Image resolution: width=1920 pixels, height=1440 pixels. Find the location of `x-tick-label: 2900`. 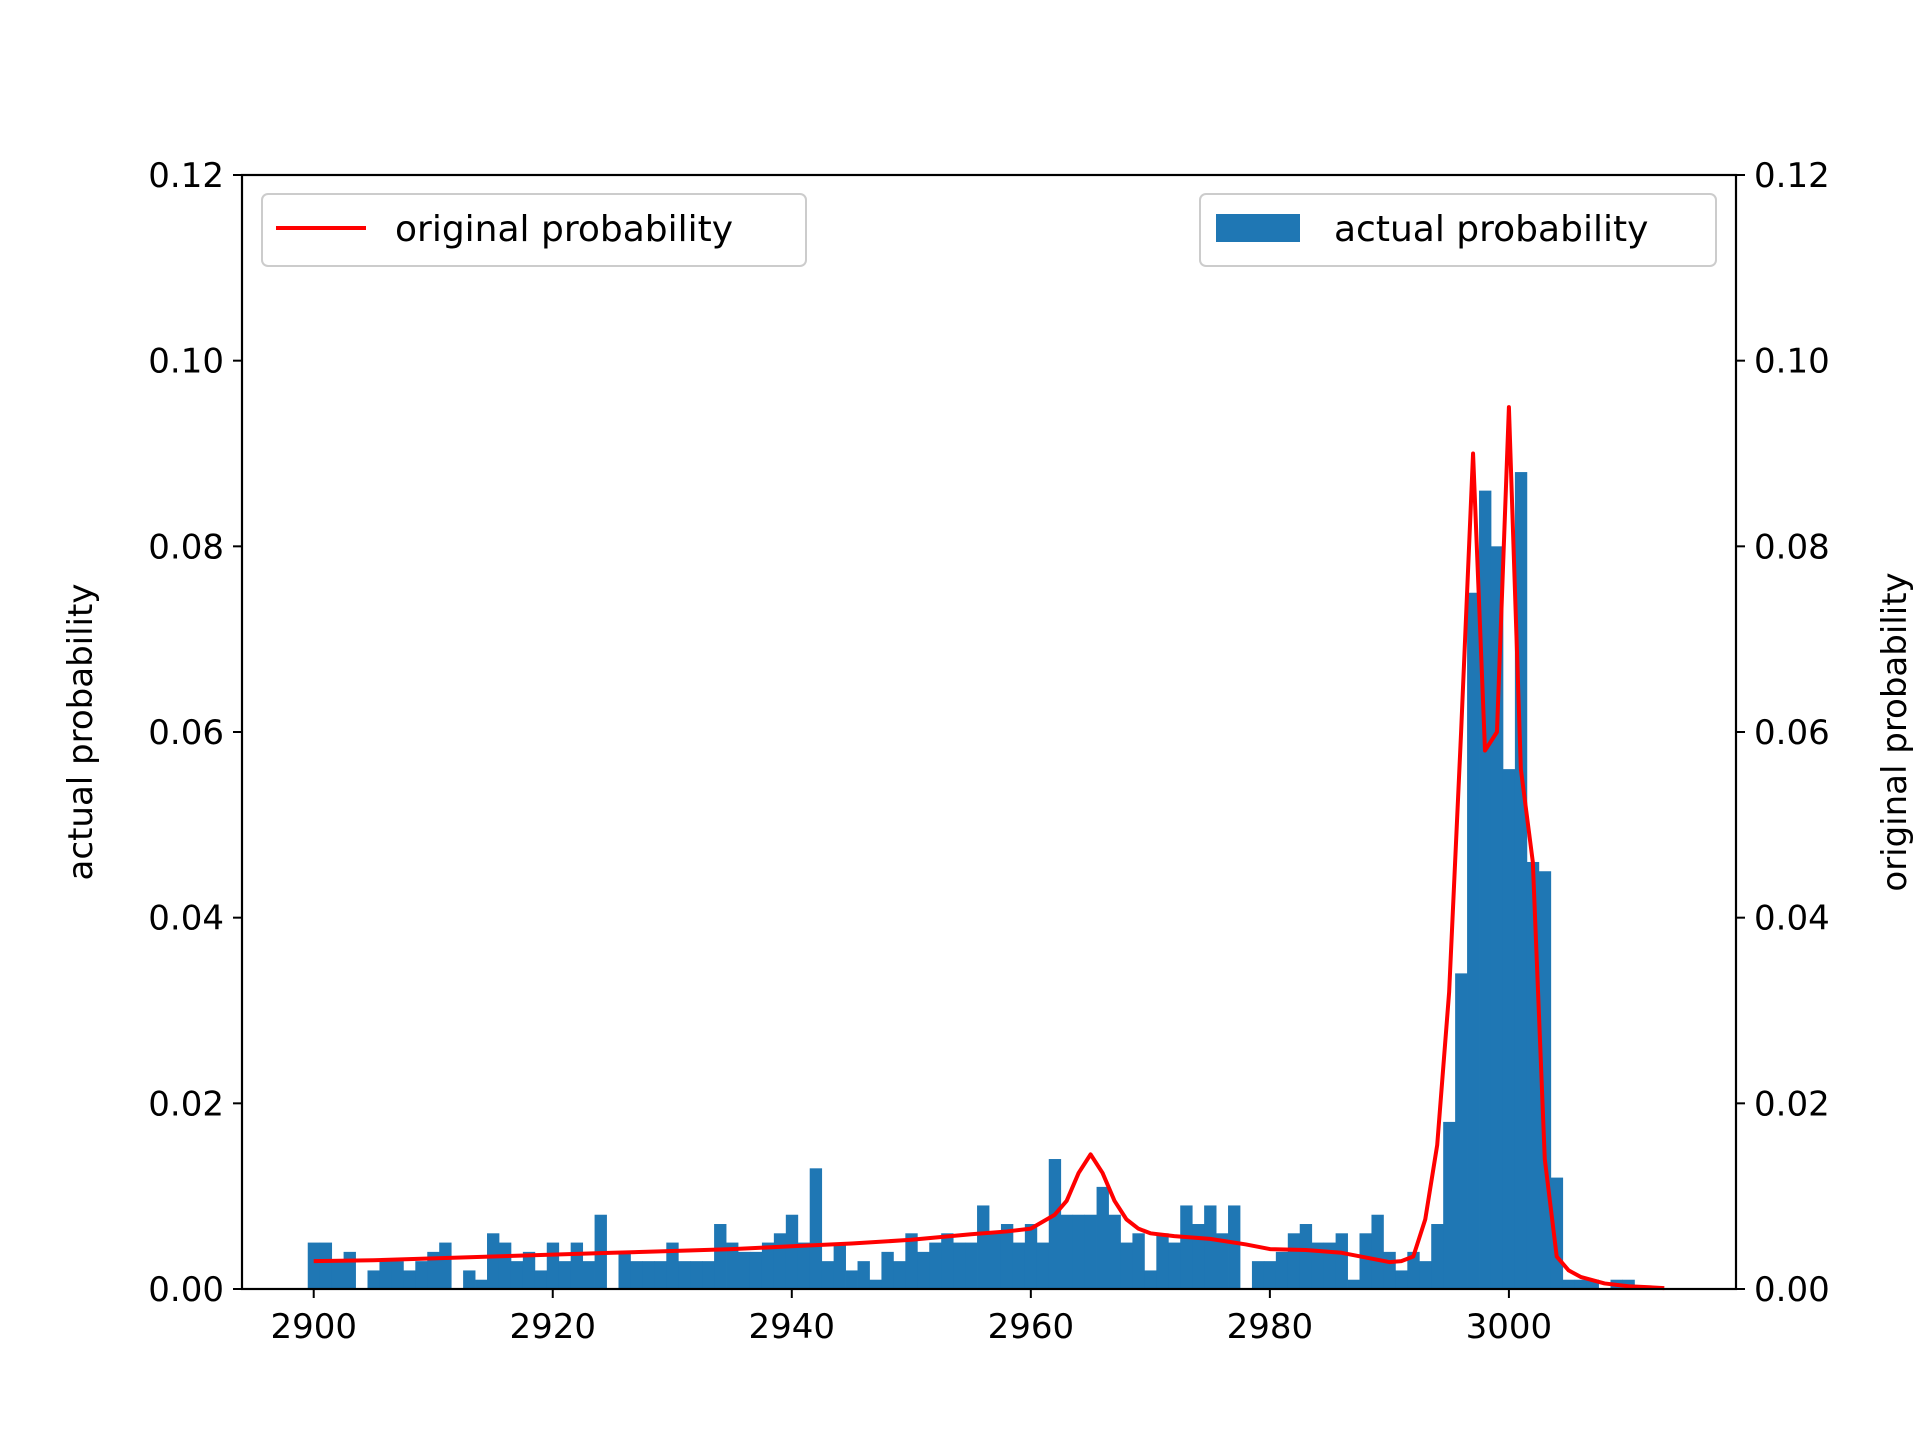

x-tick-label: 2900 is located at coordinates (313, 1327).